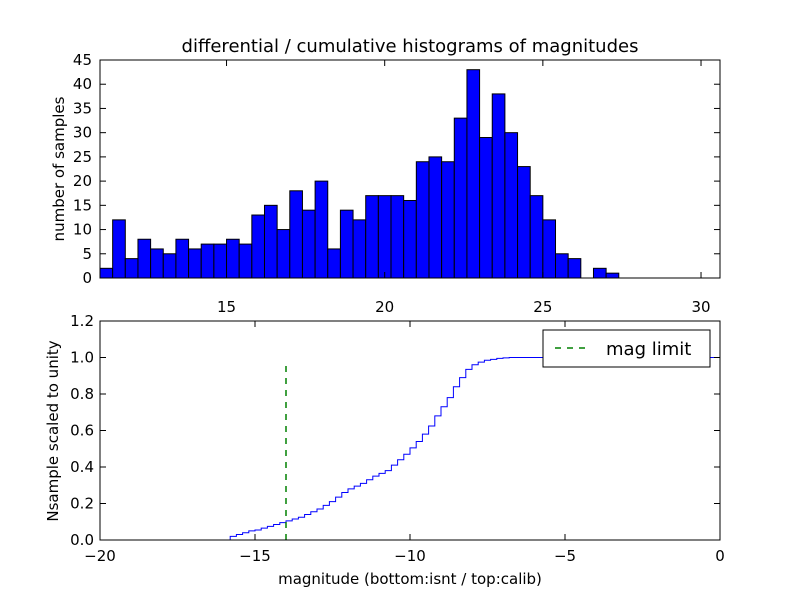  What do you see at coordinates (82, 431) in the screenshot?
I see `cumulative-ytick-label: 0.6` at bounding box center [82, 431].